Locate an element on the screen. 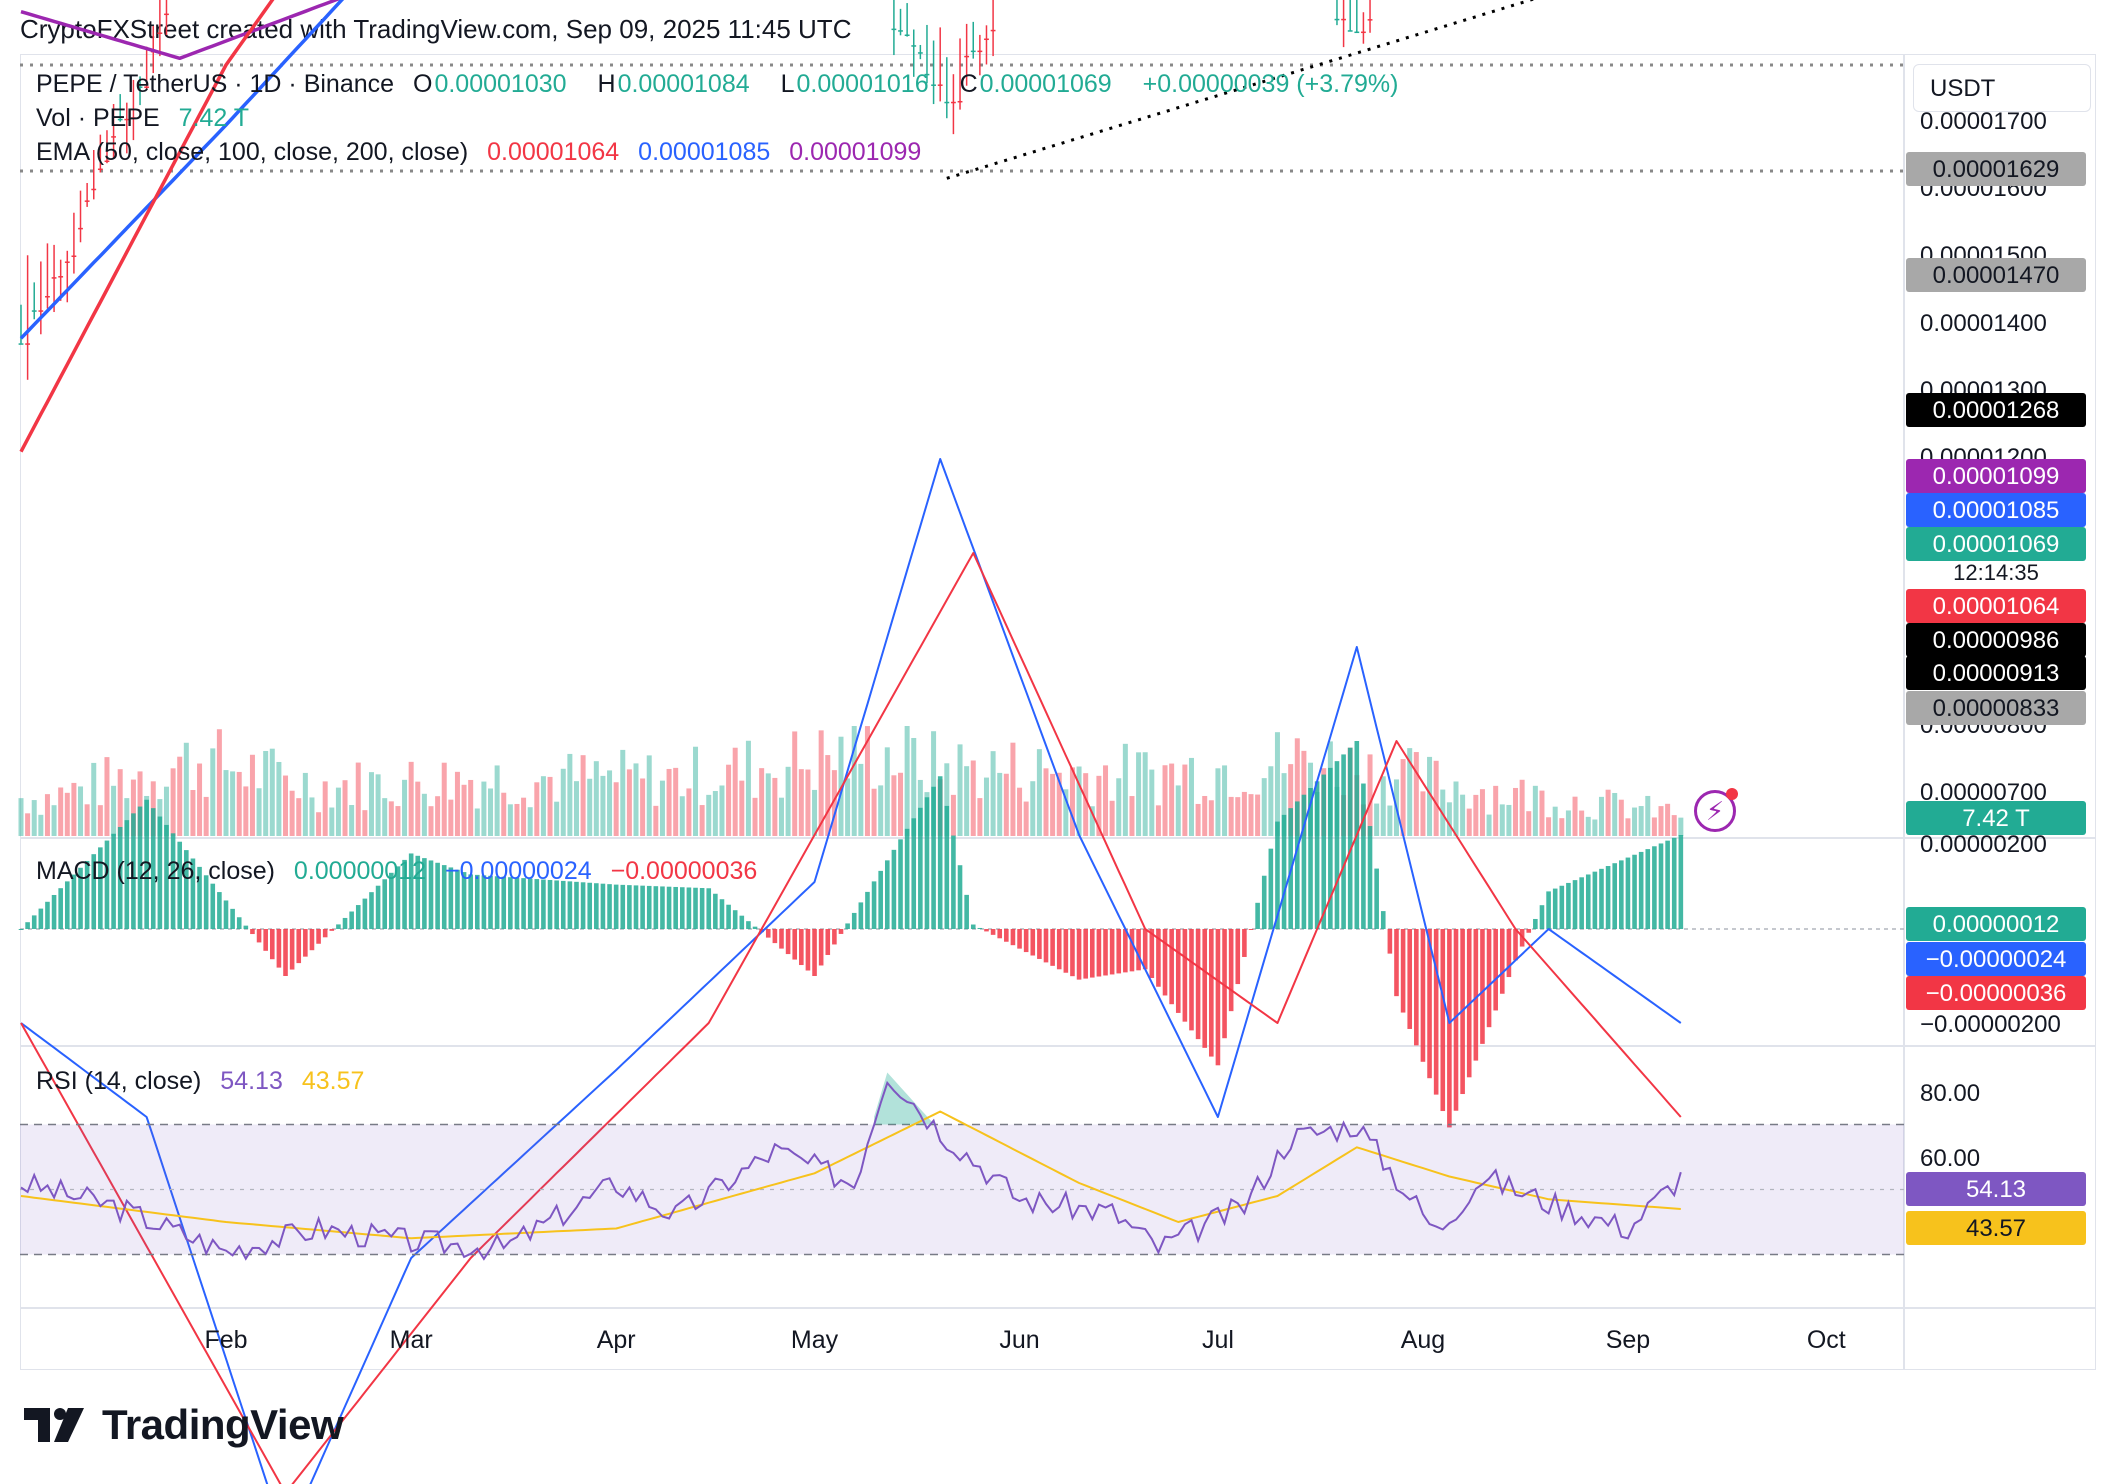 The image size is (2116, 1484). lightning-icon: ⚡ is located at coordinates (1715, 811).